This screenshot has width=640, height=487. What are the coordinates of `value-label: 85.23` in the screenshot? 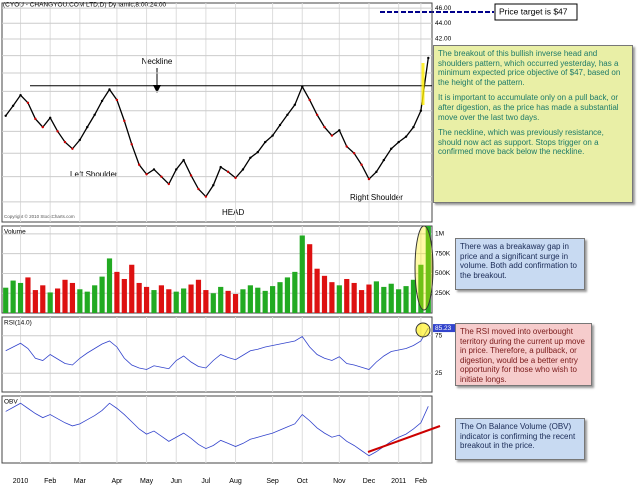 It's located at (443, 328).